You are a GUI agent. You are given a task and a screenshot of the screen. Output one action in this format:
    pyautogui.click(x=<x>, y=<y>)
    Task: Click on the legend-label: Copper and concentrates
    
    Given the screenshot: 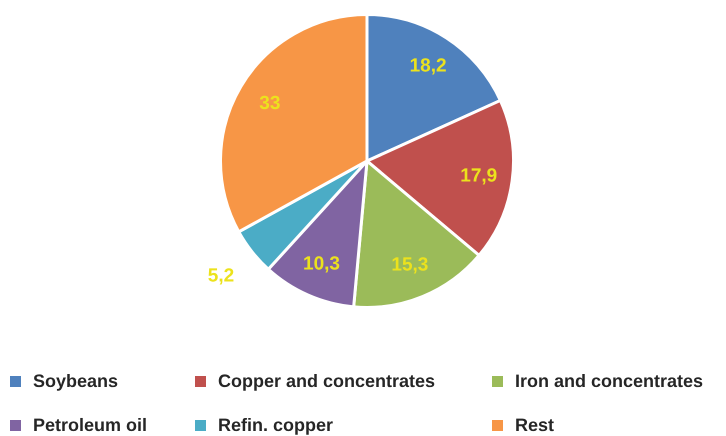 What is the action you would take?
    pyautogui.click(x=327, y=381)
    